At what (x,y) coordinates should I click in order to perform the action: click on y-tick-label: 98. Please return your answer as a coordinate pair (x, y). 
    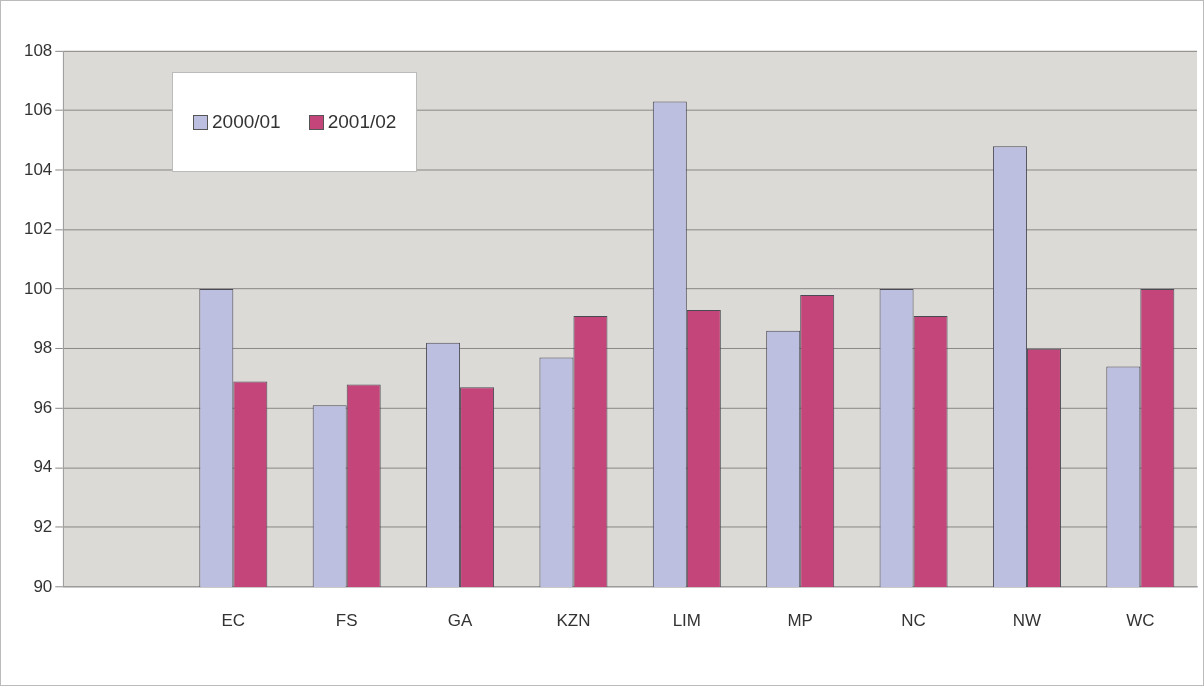
    Looking at the image, I should click on (43, 348).